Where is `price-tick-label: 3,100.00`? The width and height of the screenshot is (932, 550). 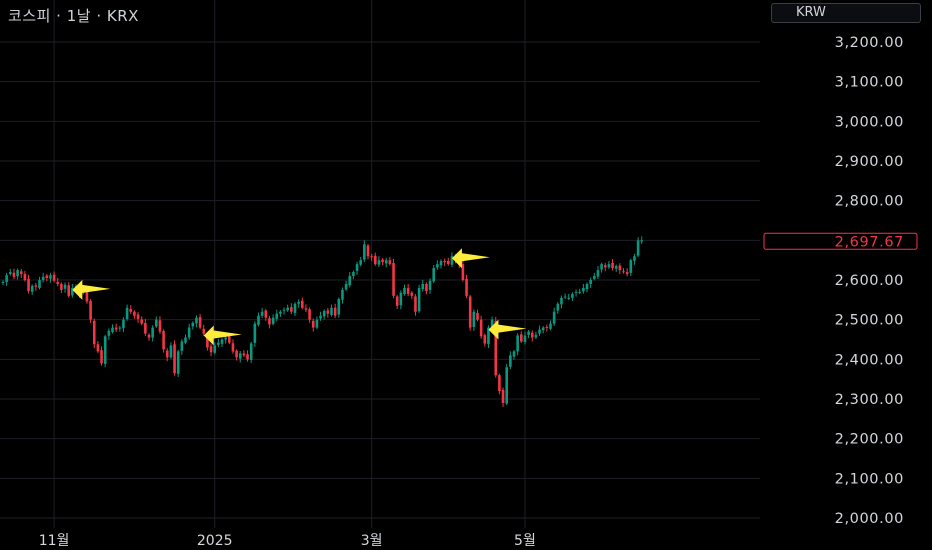 price-tick-label: 3,100.00 is located at coordinates (869, 83).